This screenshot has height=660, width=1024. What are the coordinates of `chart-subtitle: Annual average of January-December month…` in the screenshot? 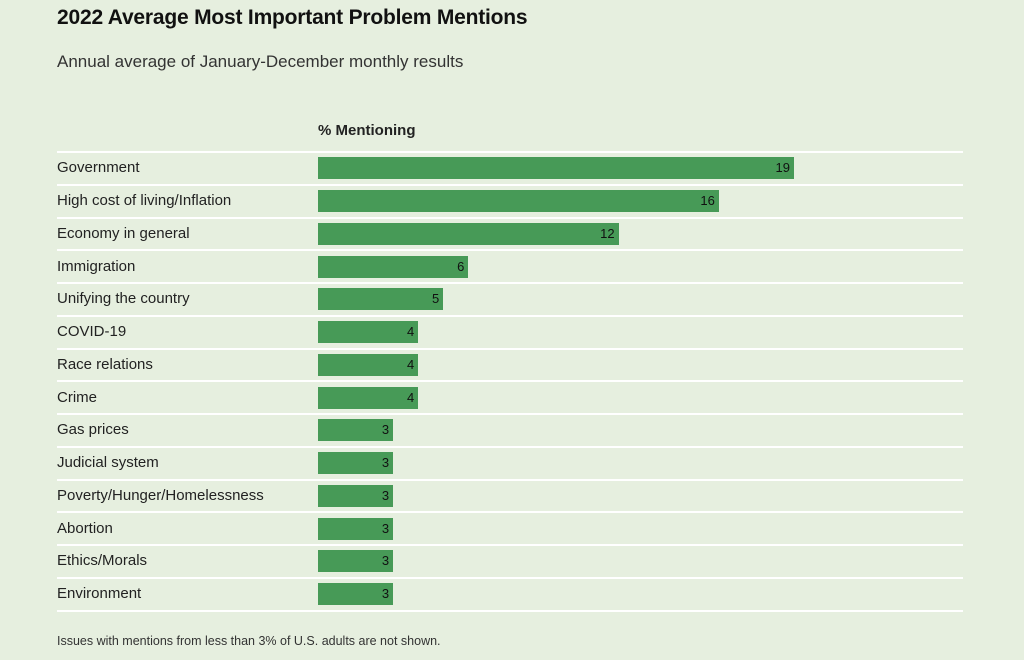 It's located at (260, 61).